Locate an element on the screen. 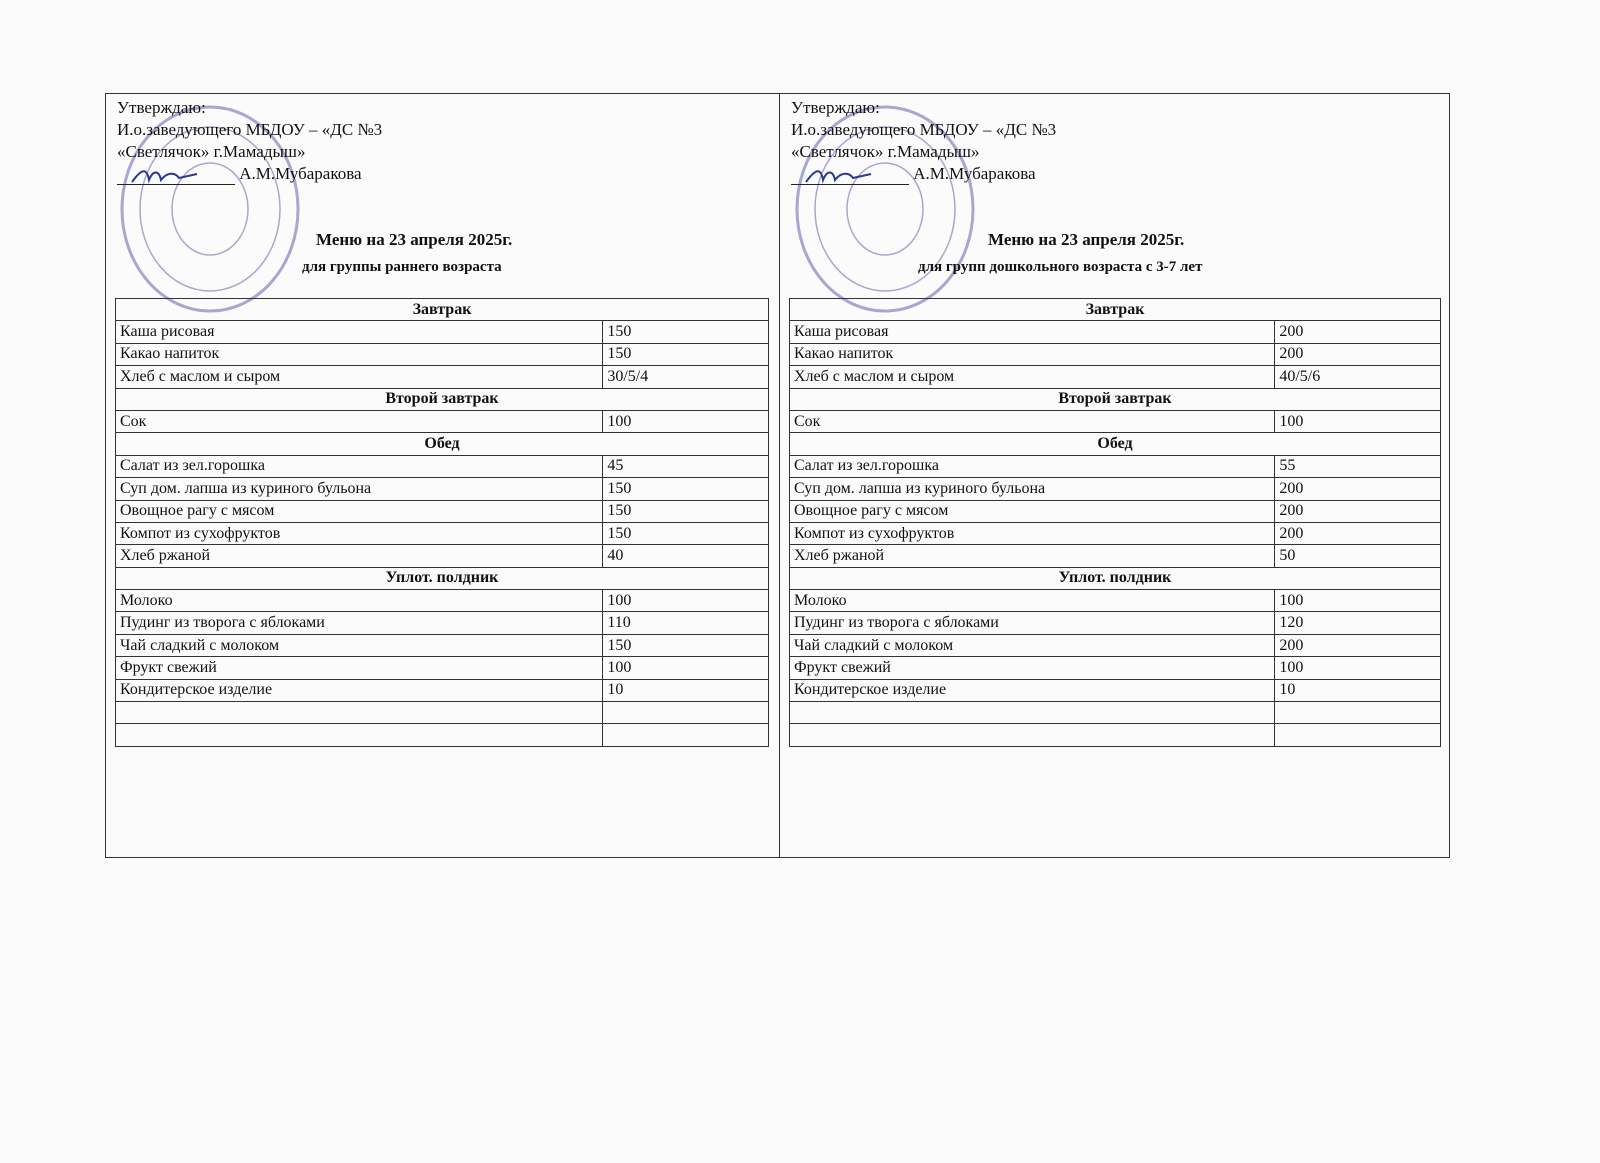 Image resolution: width=1600 pixels, height=1163 pixels. meal-section-title: Завтрак is located at coordinates (442, 309).